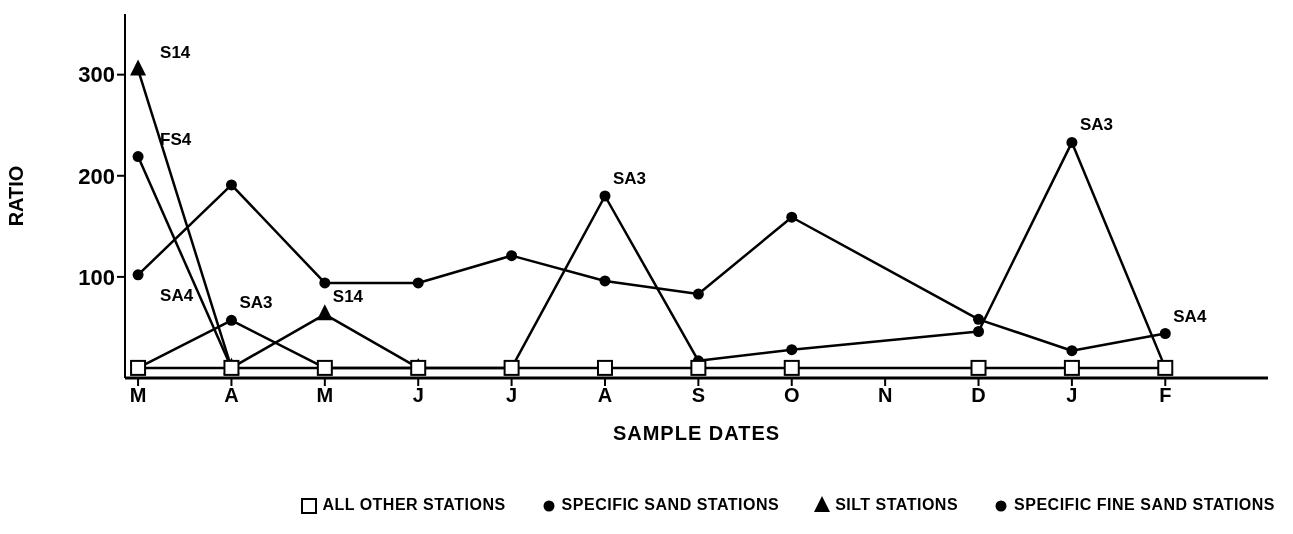 The image size is (1293, 534). Describe the element at coordinates (897, 505) in the screenshot. I see `legend-label: SILT STATIONS` at that location.